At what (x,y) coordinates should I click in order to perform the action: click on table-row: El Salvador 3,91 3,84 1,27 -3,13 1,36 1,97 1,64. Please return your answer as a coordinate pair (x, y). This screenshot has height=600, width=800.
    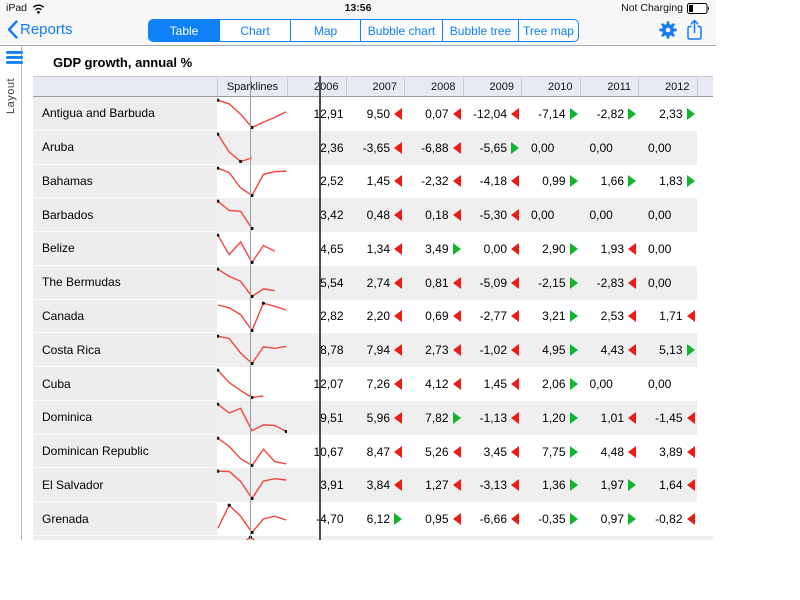
    Looking at the image, I should click on (373, 485).